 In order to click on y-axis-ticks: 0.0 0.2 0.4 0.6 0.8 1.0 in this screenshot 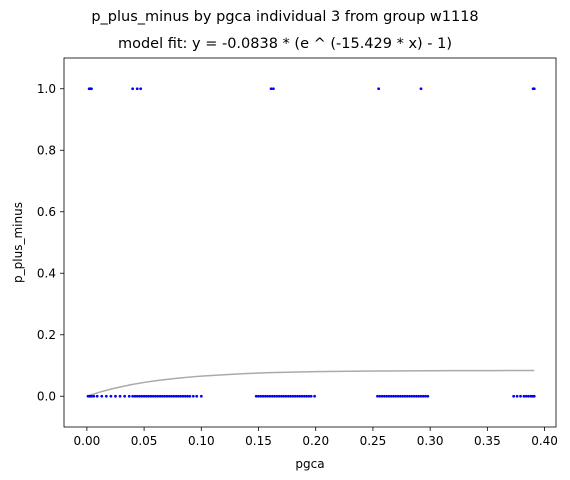, I will do `click(50, 242)`.